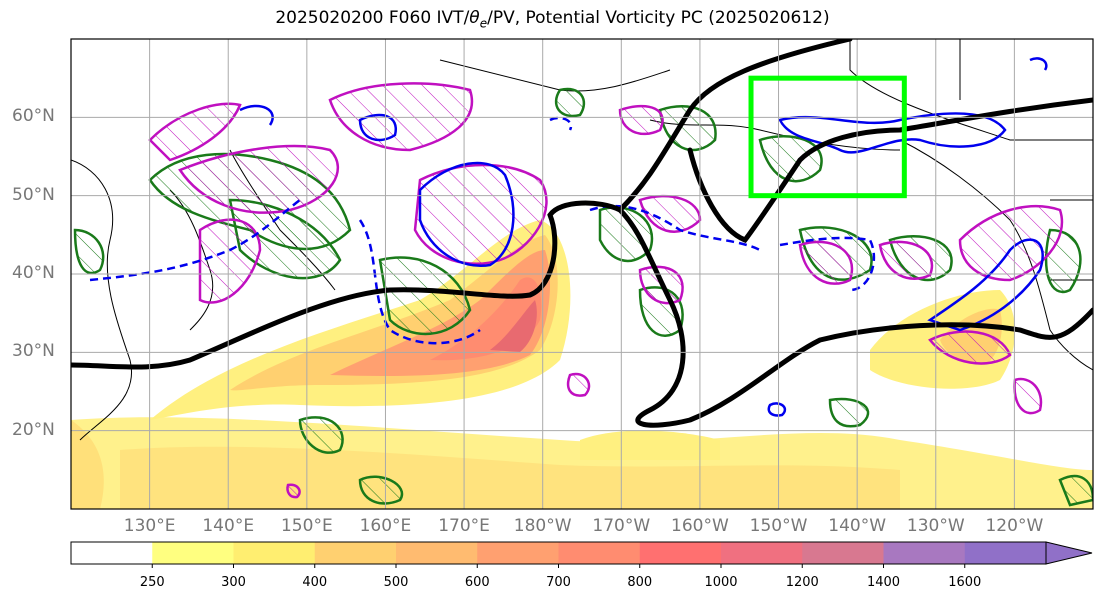 The height and width of the screenshot is (603, 1105). What do you see at coordinates (1069, 553) in the screenshot?
I see `colorbar-extend-arrow` at bounding box center [1069, 553].